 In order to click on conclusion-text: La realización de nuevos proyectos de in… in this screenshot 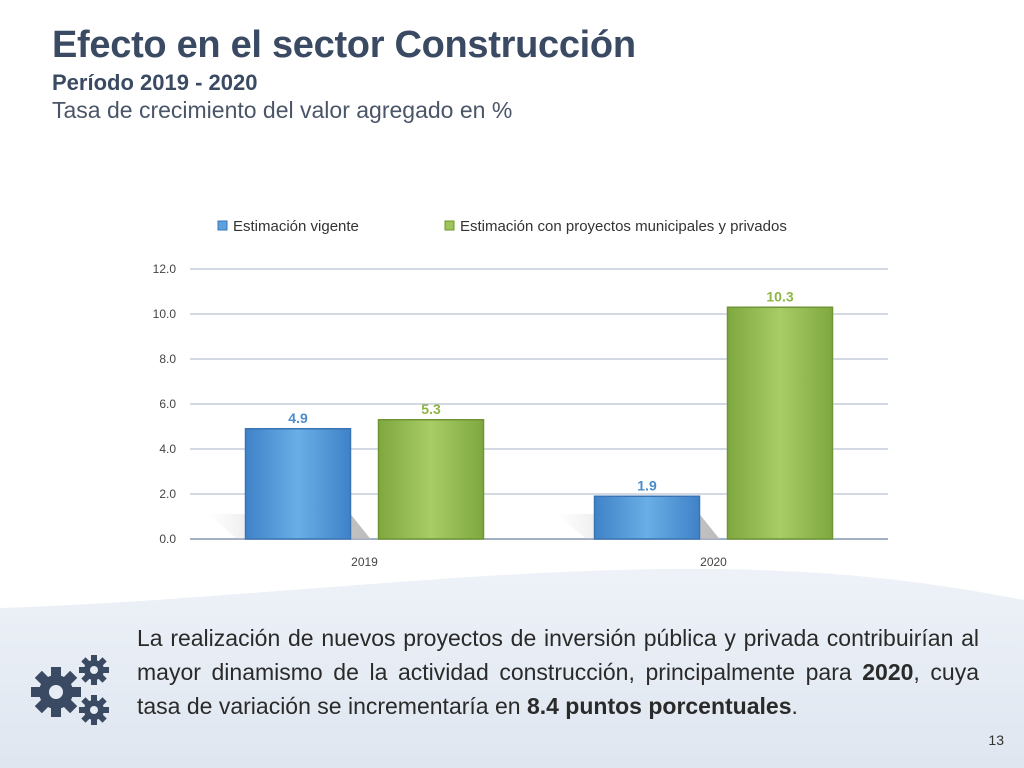, I will do `click(558, 672)`.